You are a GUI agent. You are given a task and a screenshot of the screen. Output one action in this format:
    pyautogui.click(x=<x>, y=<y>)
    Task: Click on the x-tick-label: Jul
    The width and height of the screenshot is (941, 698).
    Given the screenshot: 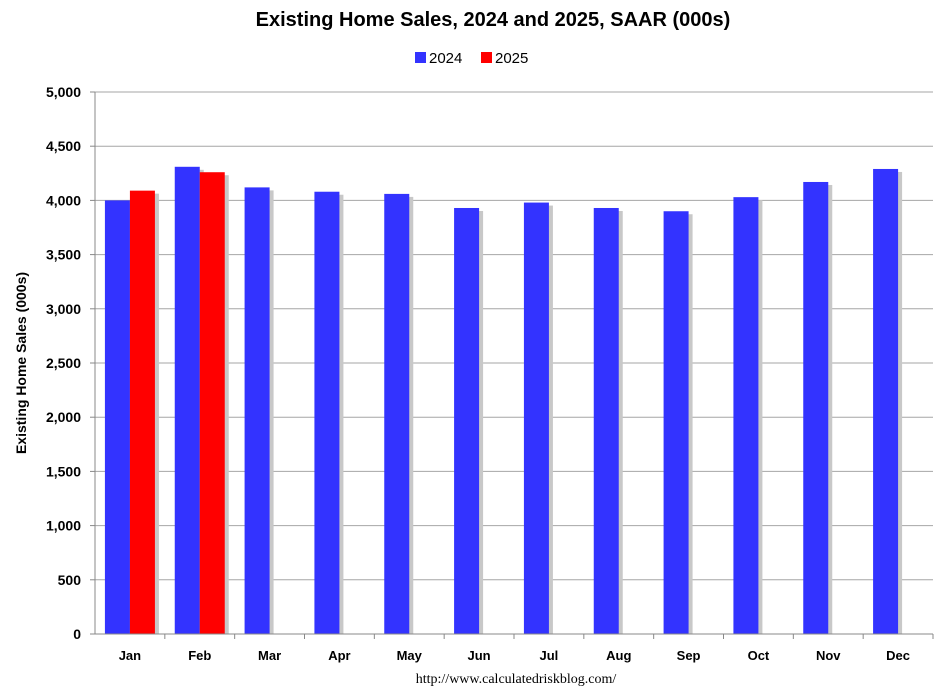 What is the action you would take?
    pyautogui.click(x=549, y=655)
    